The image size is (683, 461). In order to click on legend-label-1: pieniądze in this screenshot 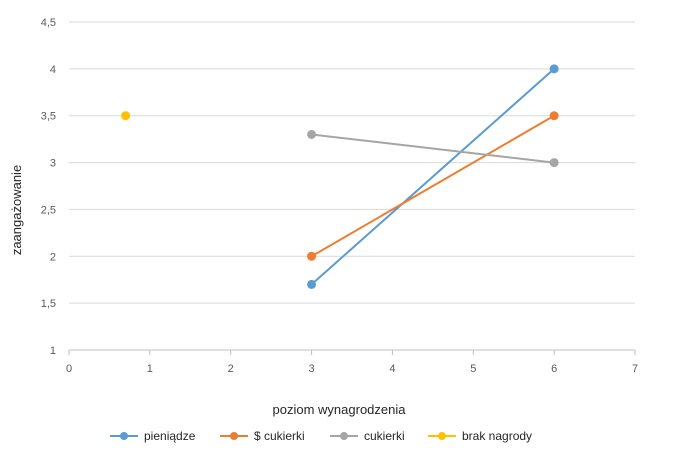, I will do `click(170, 436)`.